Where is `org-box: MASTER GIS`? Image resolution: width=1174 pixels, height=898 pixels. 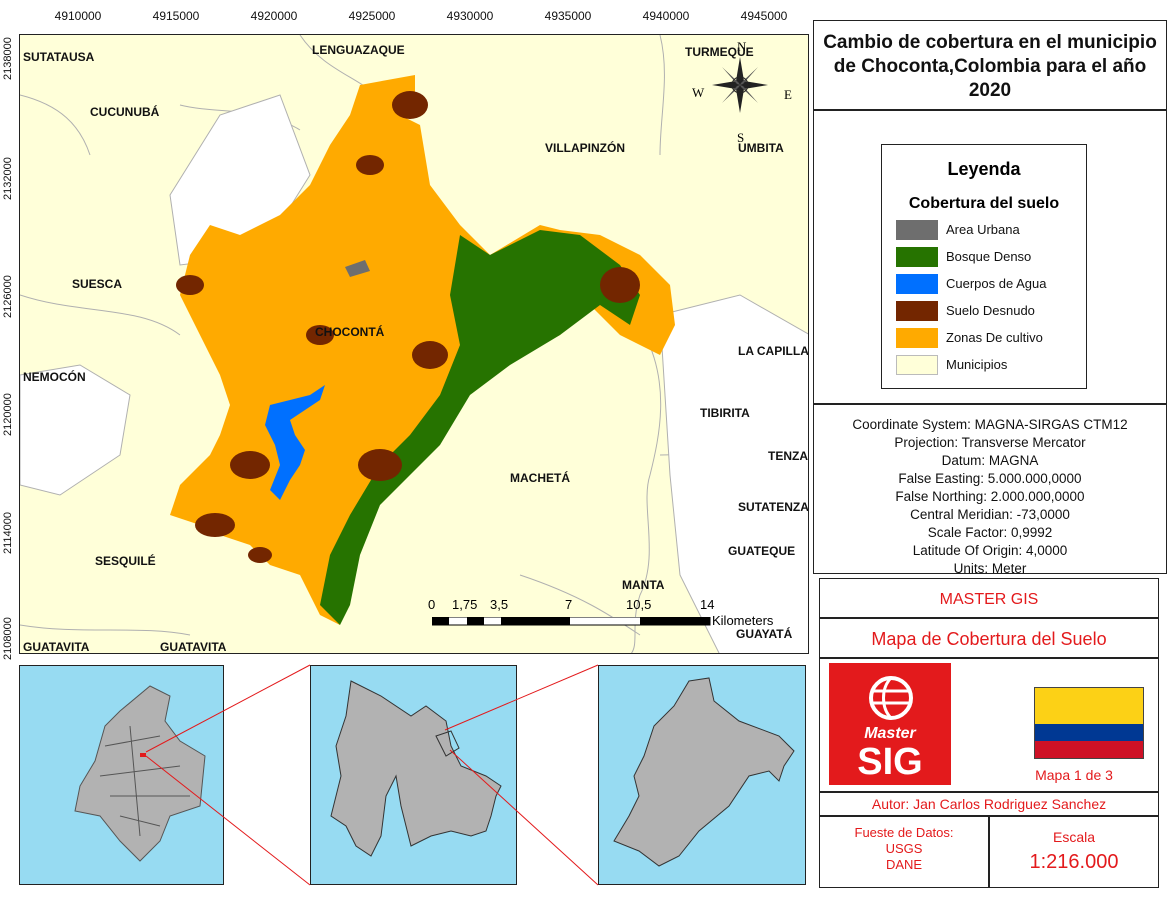 org-box: MASTER GIS is located at coordinates (989, 598).